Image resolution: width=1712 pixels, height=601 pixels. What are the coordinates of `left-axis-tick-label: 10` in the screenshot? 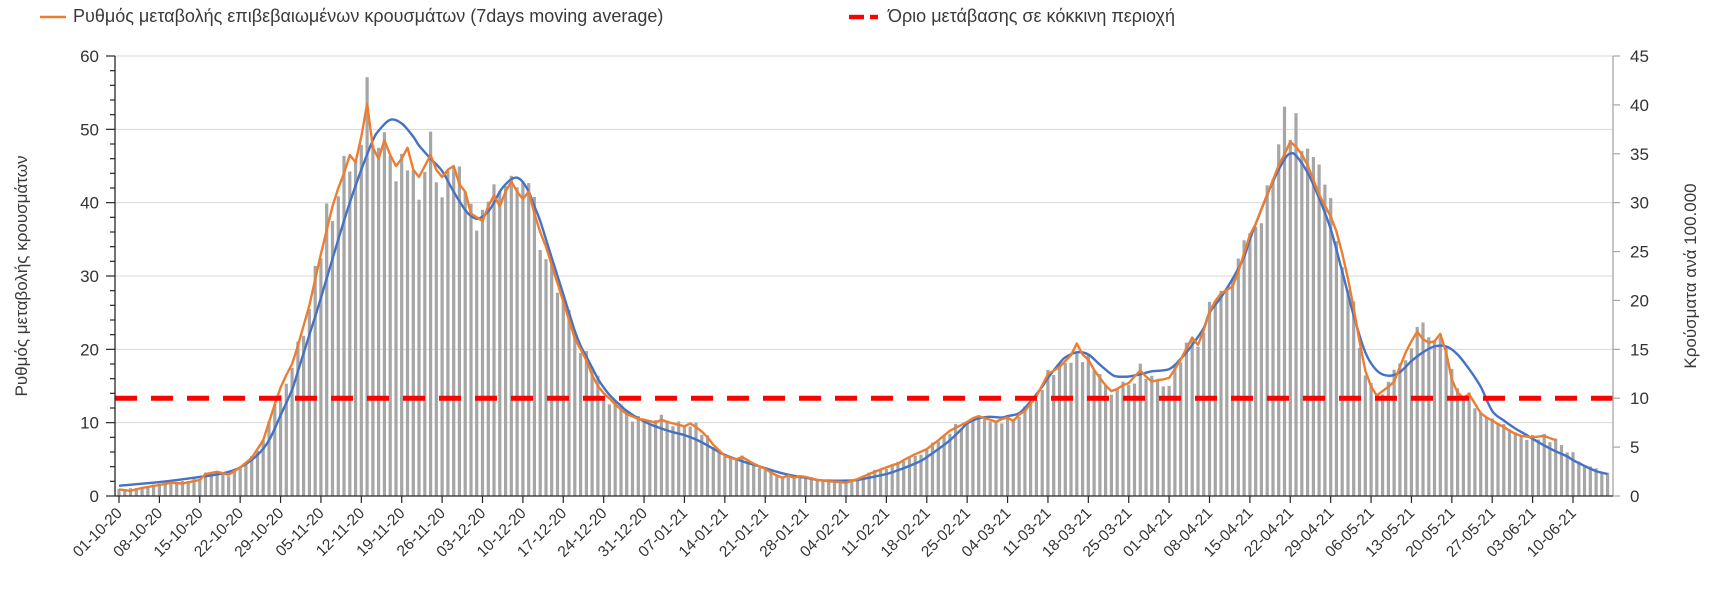 It's located at (89, 423).